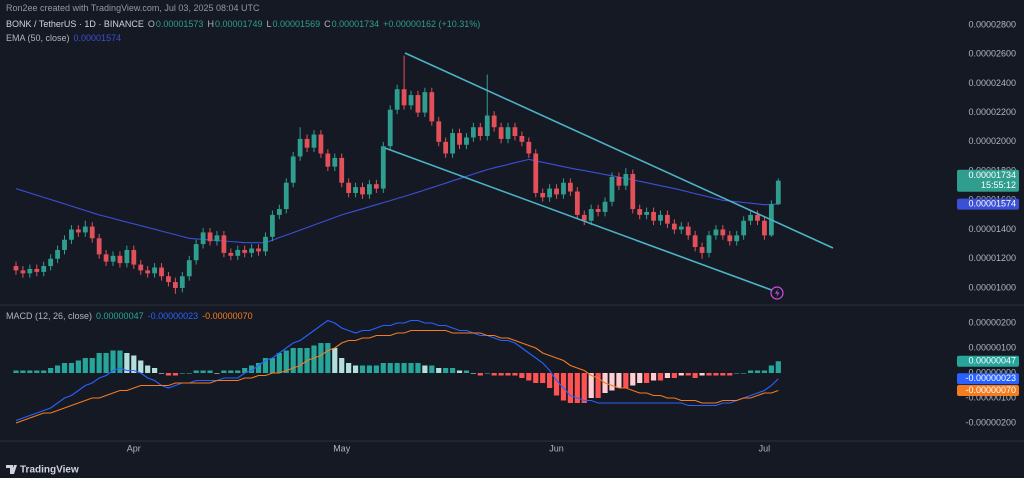 The height and width of the screenshot is (478, 1024). What do you see at coordinates (49, 470) in the screenshot?
I see `footer-brand: TradingView` at bounding box center [49, 470].